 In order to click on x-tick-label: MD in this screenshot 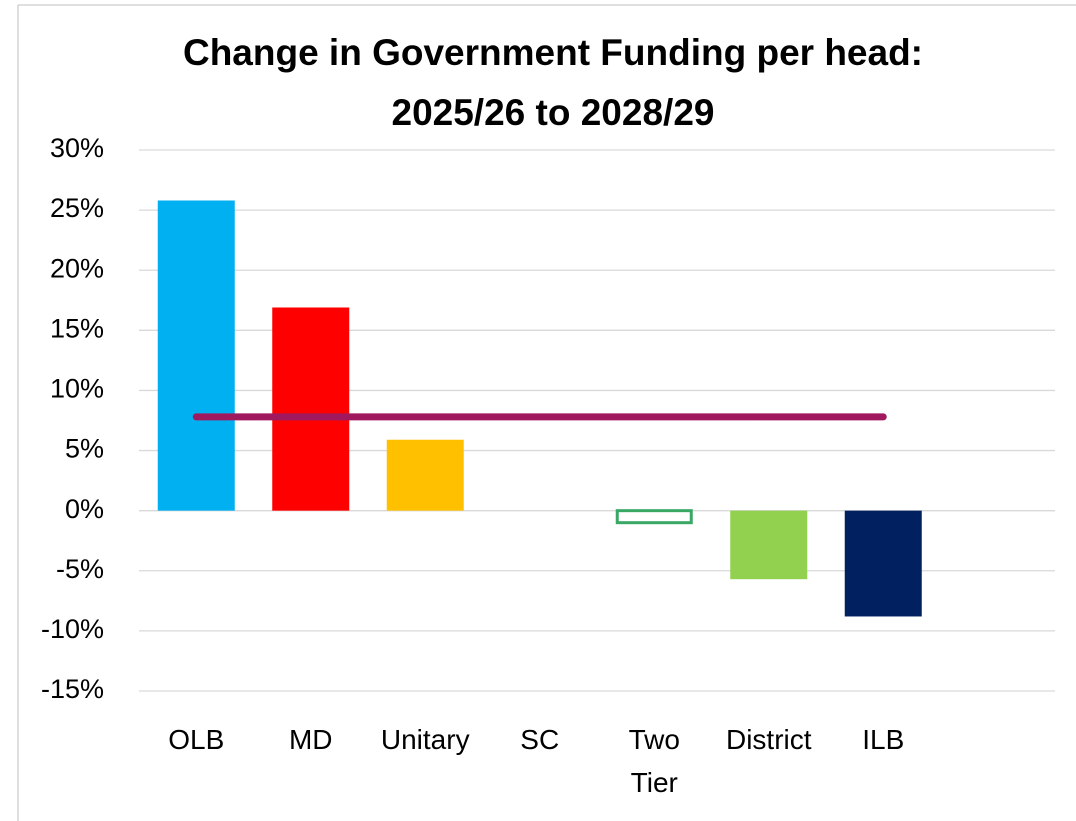, I will do `click(311, 739)`.